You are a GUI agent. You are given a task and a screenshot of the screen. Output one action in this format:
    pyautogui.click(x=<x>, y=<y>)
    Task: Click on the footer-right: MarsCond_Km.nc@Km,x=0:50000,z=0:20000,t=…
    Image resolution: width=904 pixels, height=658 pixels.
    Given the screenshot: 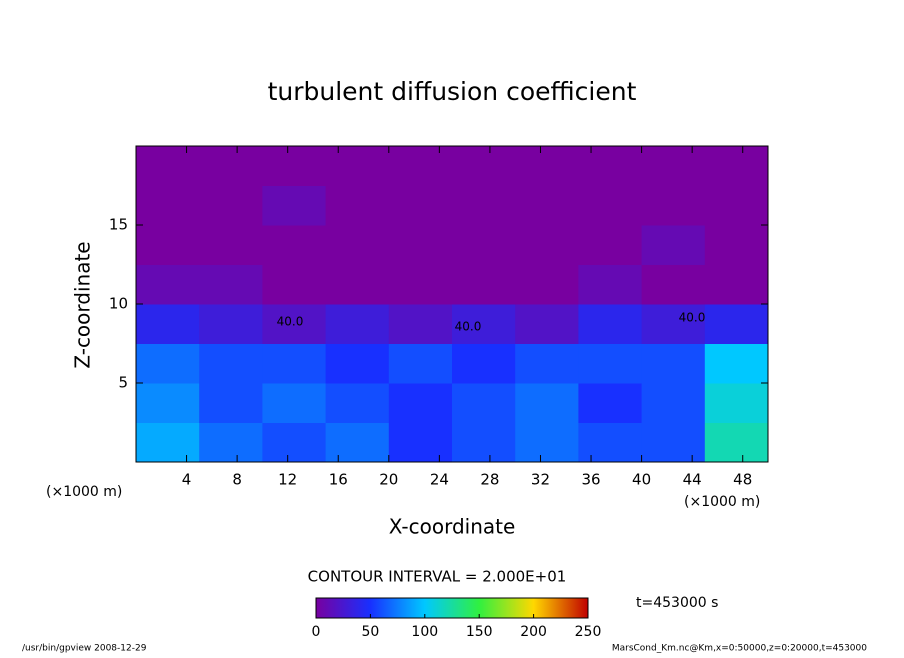 What is the action you would take?
    pyautogui.click(x=739, y=649)
    